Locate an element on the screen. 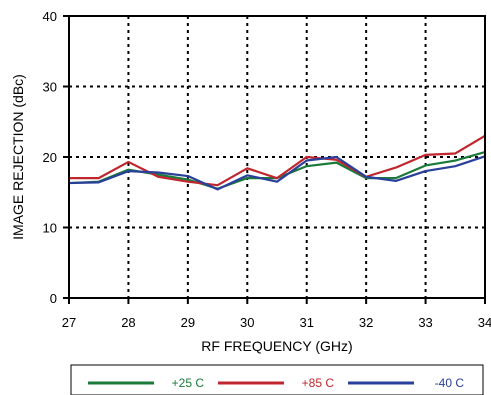  x-tick-label: 28 is located at coordinates (128, 322).